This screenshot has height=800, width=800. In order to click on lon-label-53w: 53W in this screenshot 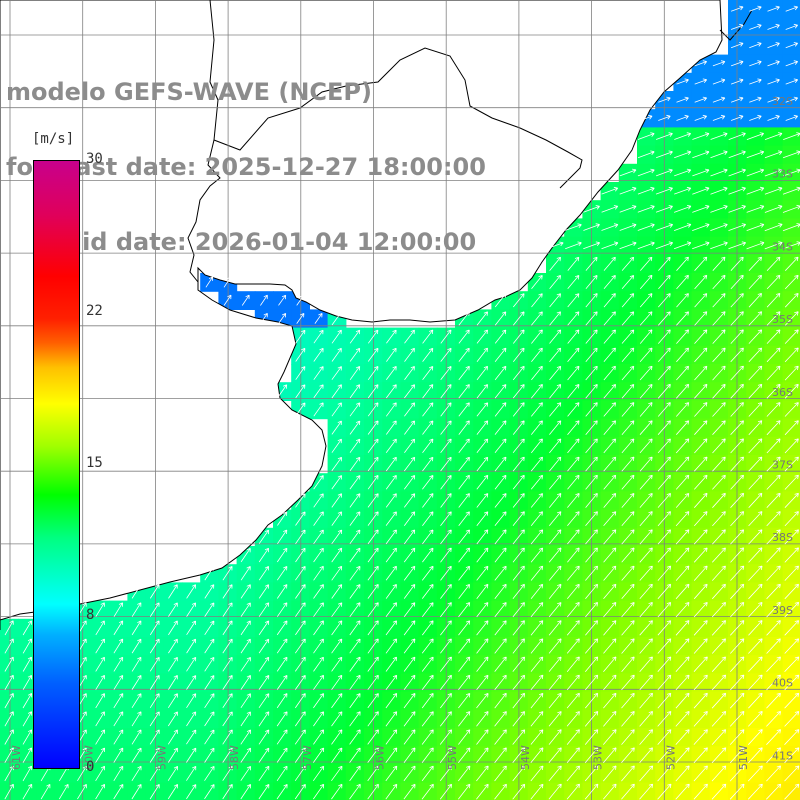, I will do `click(598, 757)`.